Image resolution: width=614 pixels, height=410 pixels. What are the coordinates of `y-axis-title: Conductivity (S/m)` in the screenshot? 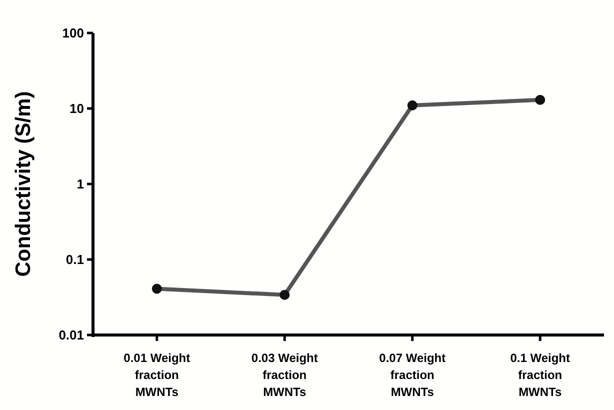 It's located at (23, 184).